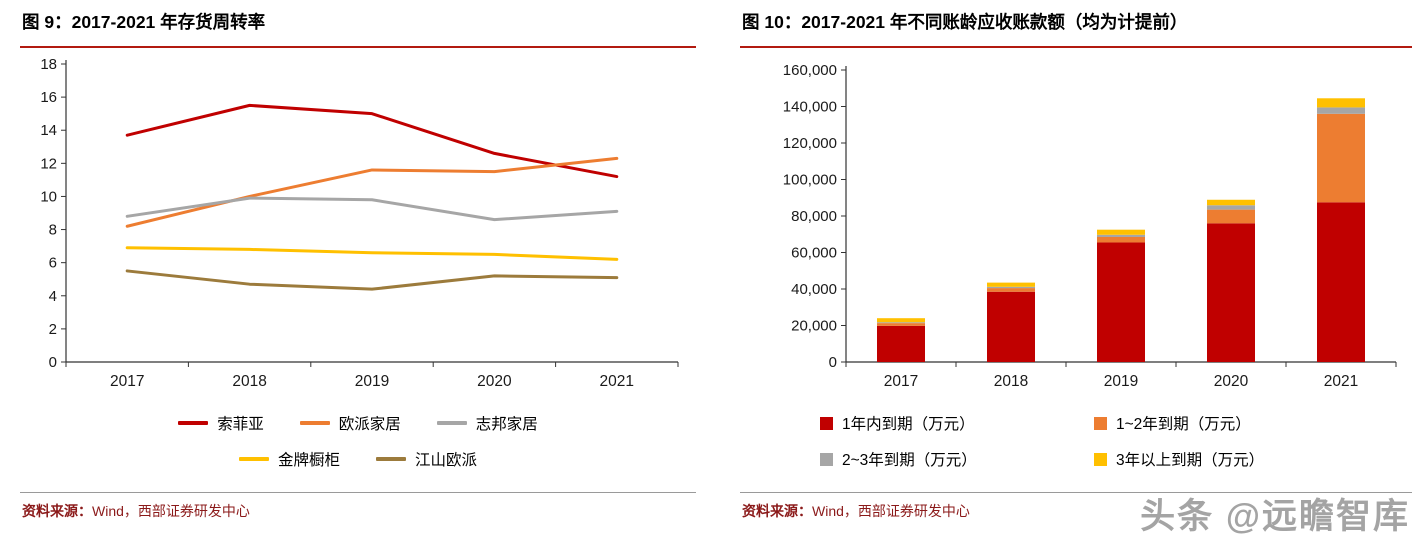  What do you see at coordinates (308, 460) in the screenshot?
I see `legend-label: 金牌橱柜` at bounding box center [308, 460].